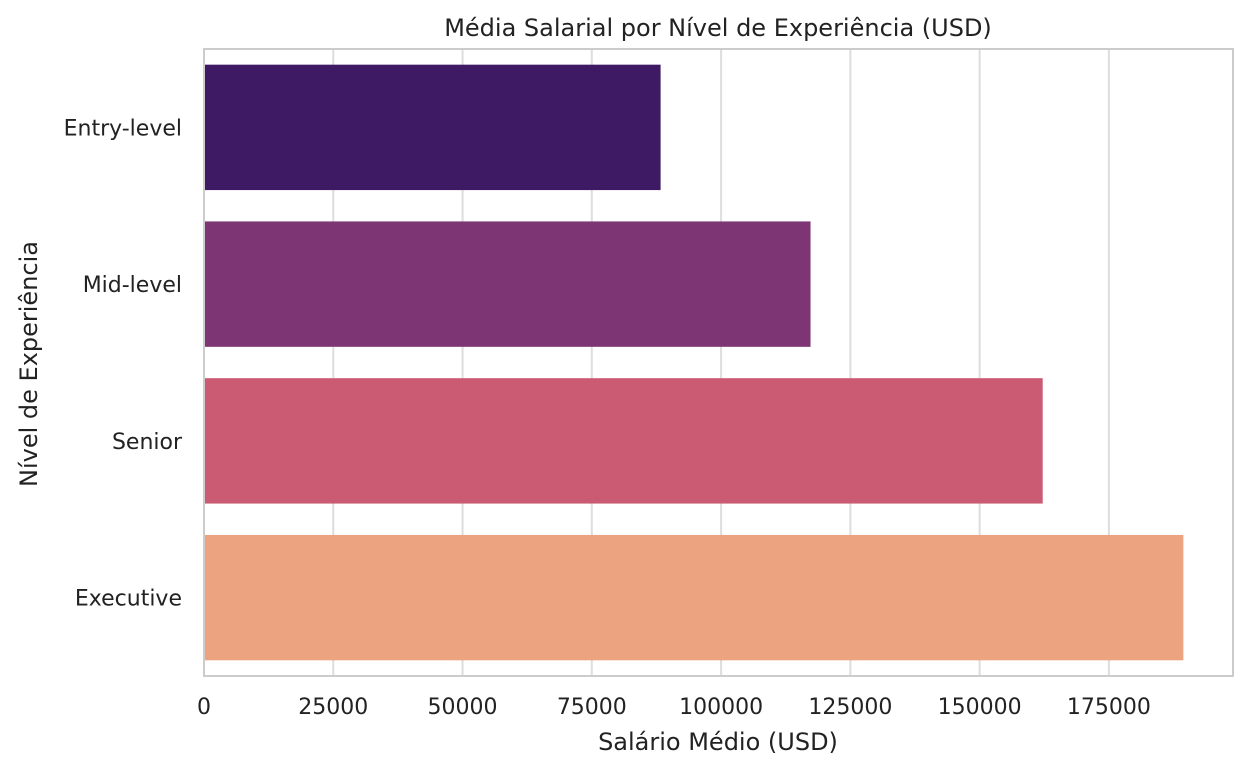  I want to click on x-tick-label: 125000, so click(850, 707).